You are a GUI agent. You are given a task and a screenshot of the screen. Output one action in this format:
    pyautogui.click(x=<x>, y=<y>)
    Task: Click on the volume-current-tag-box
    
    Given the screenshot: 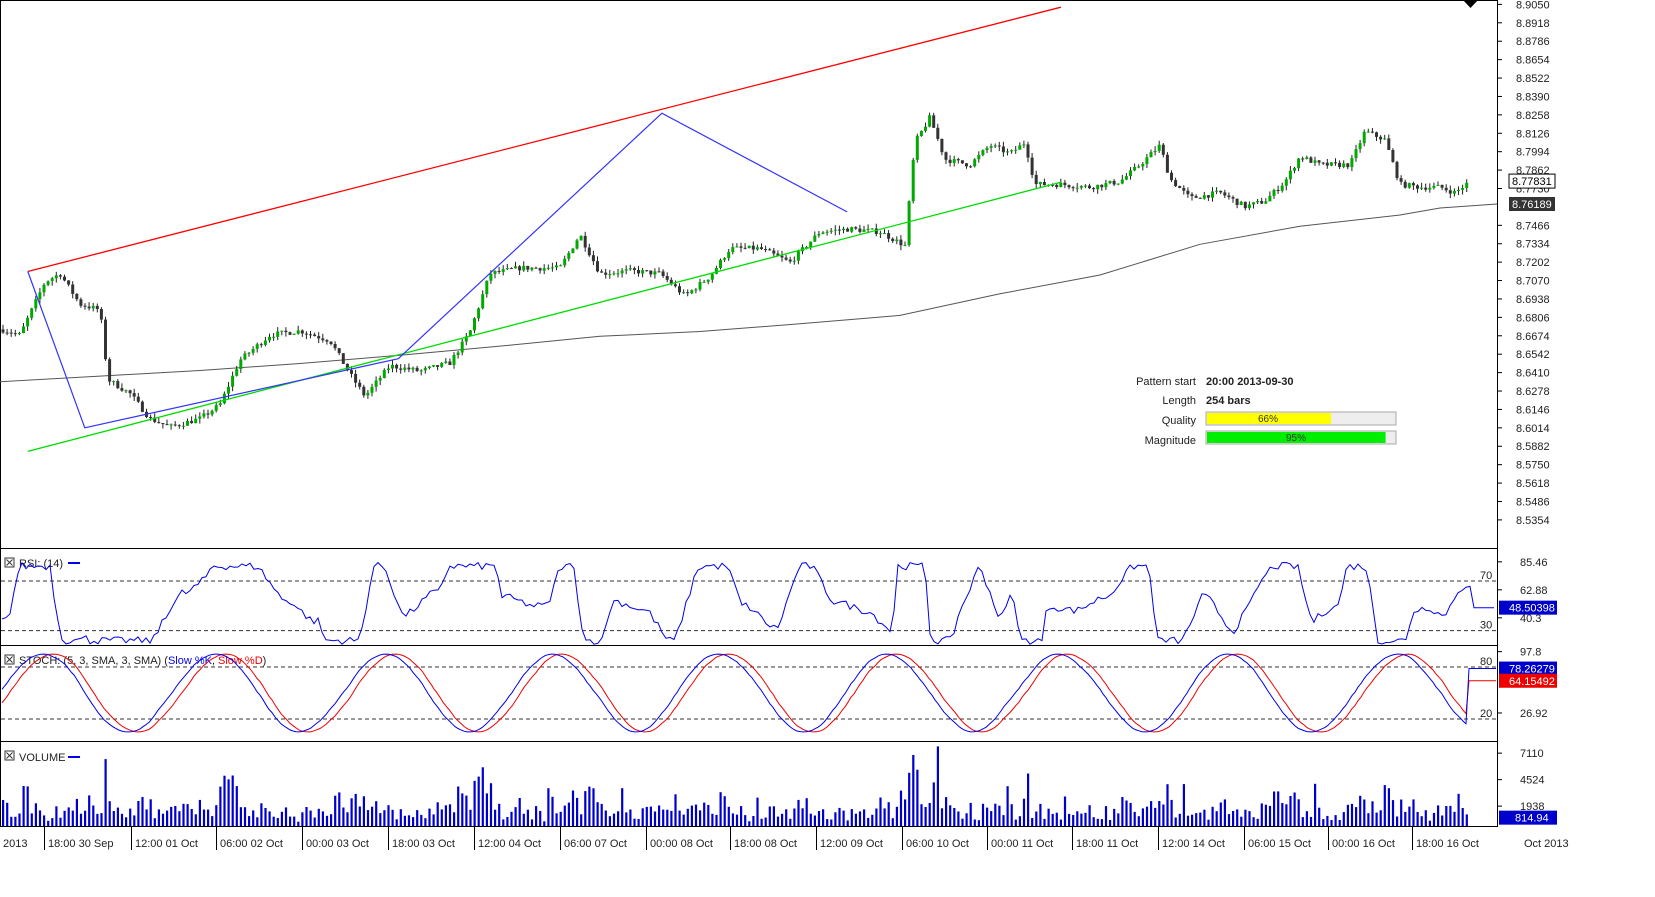 What is the action you would take?
    pyautogui.click(x=1528, y=817)
    